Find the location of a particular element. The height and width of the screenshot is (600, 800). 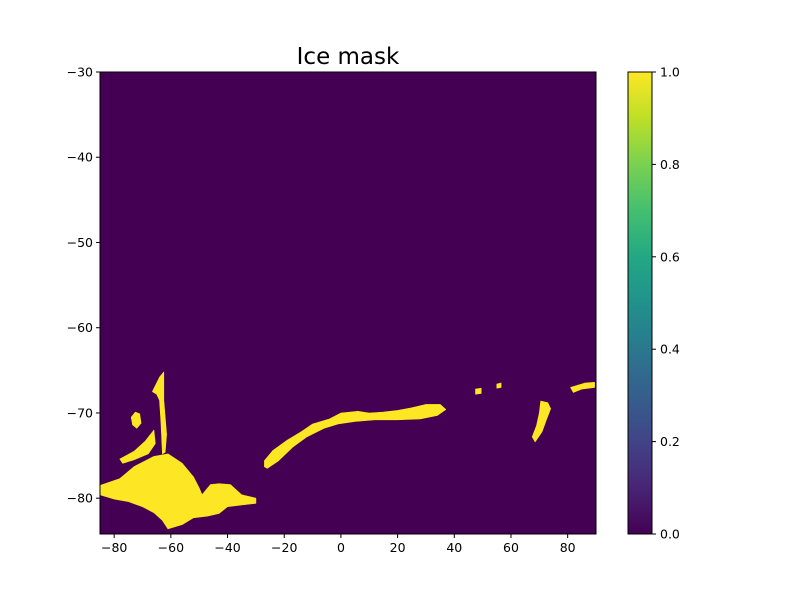

x-tick-label: −60 is located at coordinates (171, 547).